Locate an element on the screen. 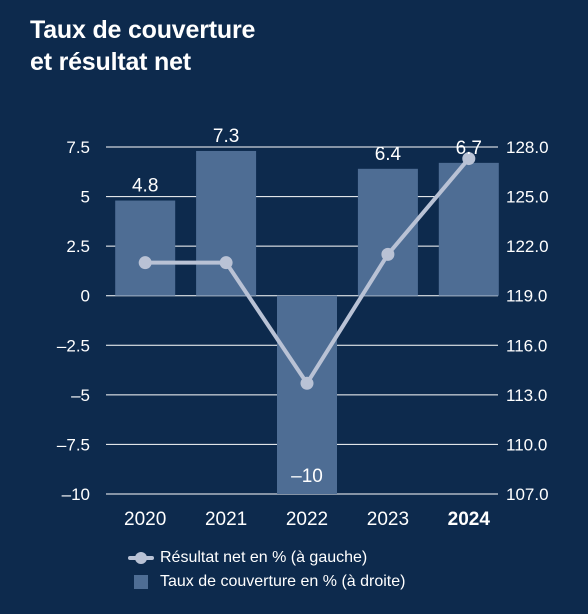 The width and height of the screenshot is (588, 614). left-tick-label: –10 is located at coordinates (76, 494).